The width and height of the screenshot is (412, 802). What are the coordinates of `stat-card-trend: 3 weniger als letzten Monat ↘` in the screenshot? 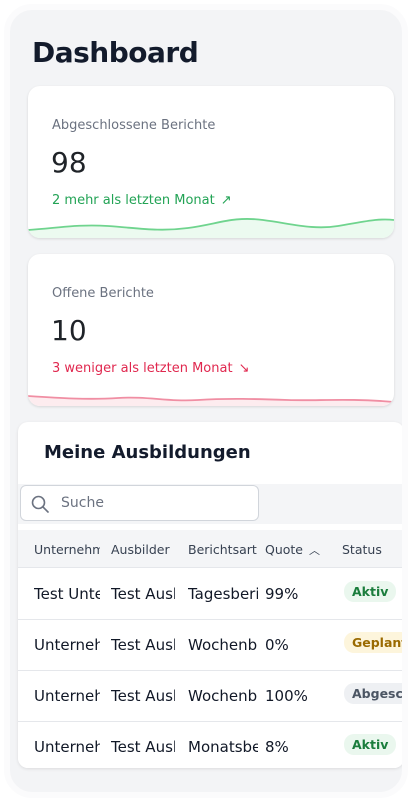 It's located at (150, 368).